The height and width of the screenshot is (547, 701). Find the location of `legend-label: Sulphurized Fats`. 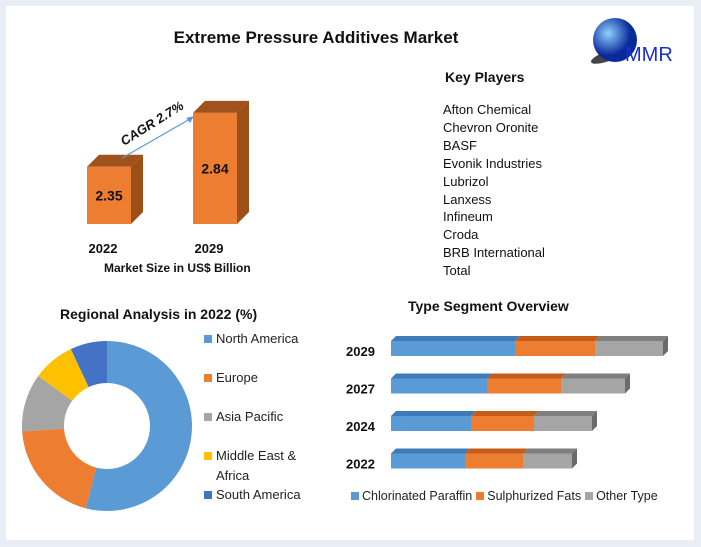

legend-label: Sulphurized Fats is located at coordinates (534, 496).